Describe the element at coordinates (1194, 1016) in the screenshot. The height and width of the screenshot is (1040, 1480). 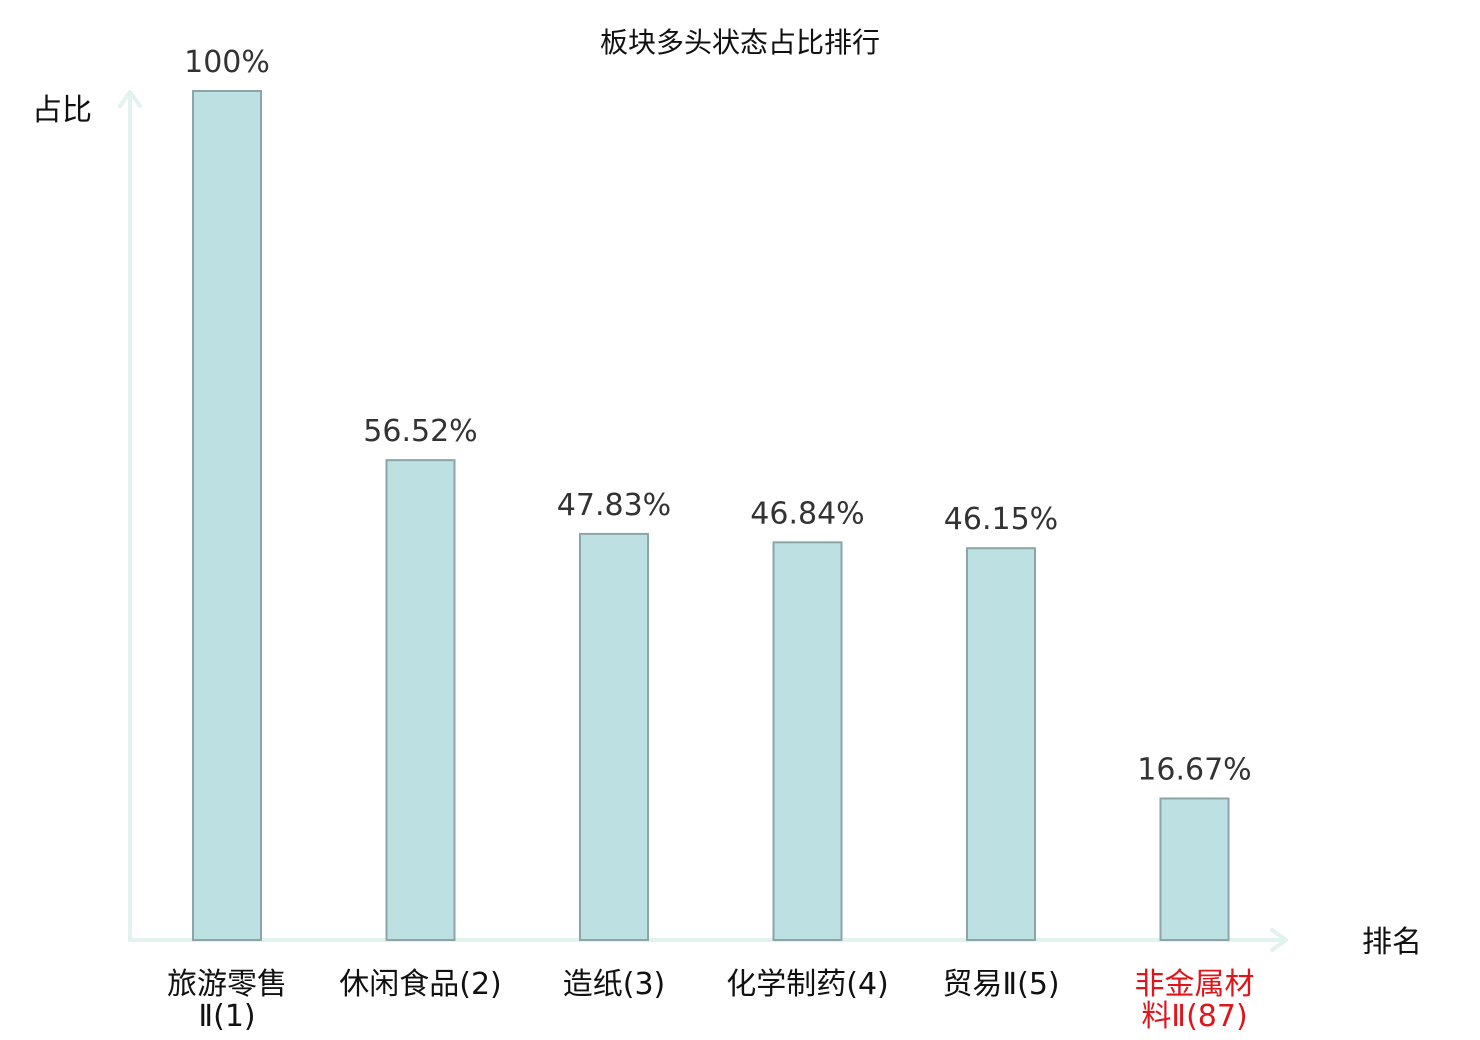
I see `category-label-line: 料Ⅱ(87)` at that location.